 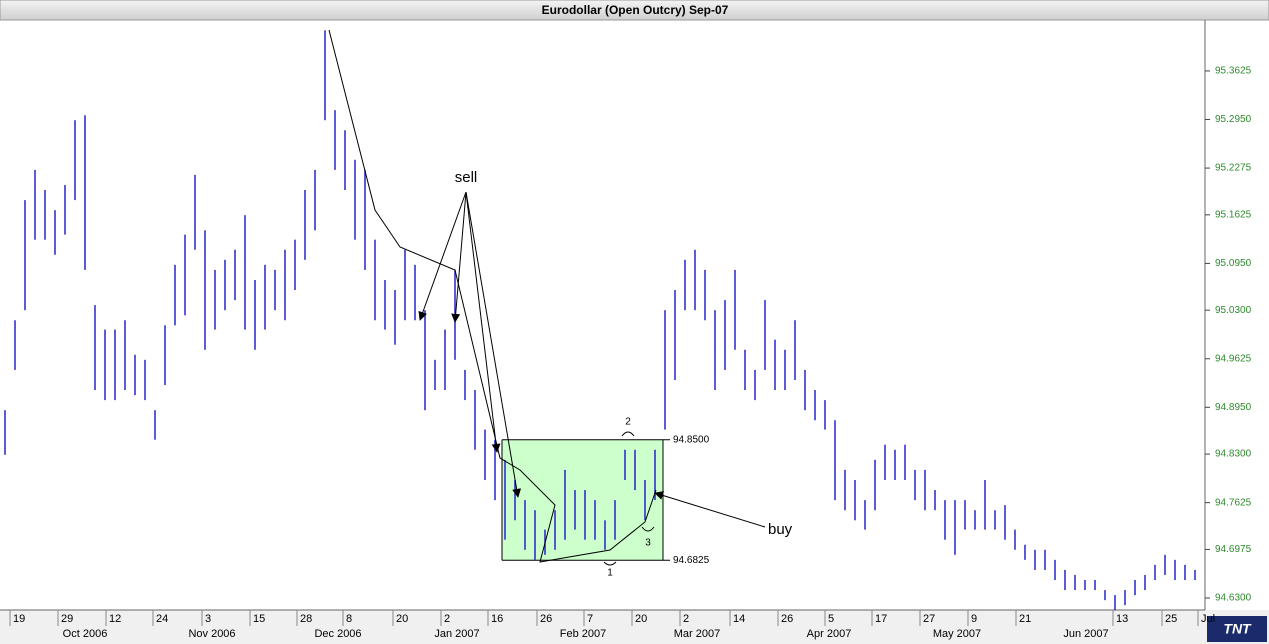 What do you see at coordinates (648, 543) in the screenshot?
I see `point-label: 3` at bounding box center [648, 543].